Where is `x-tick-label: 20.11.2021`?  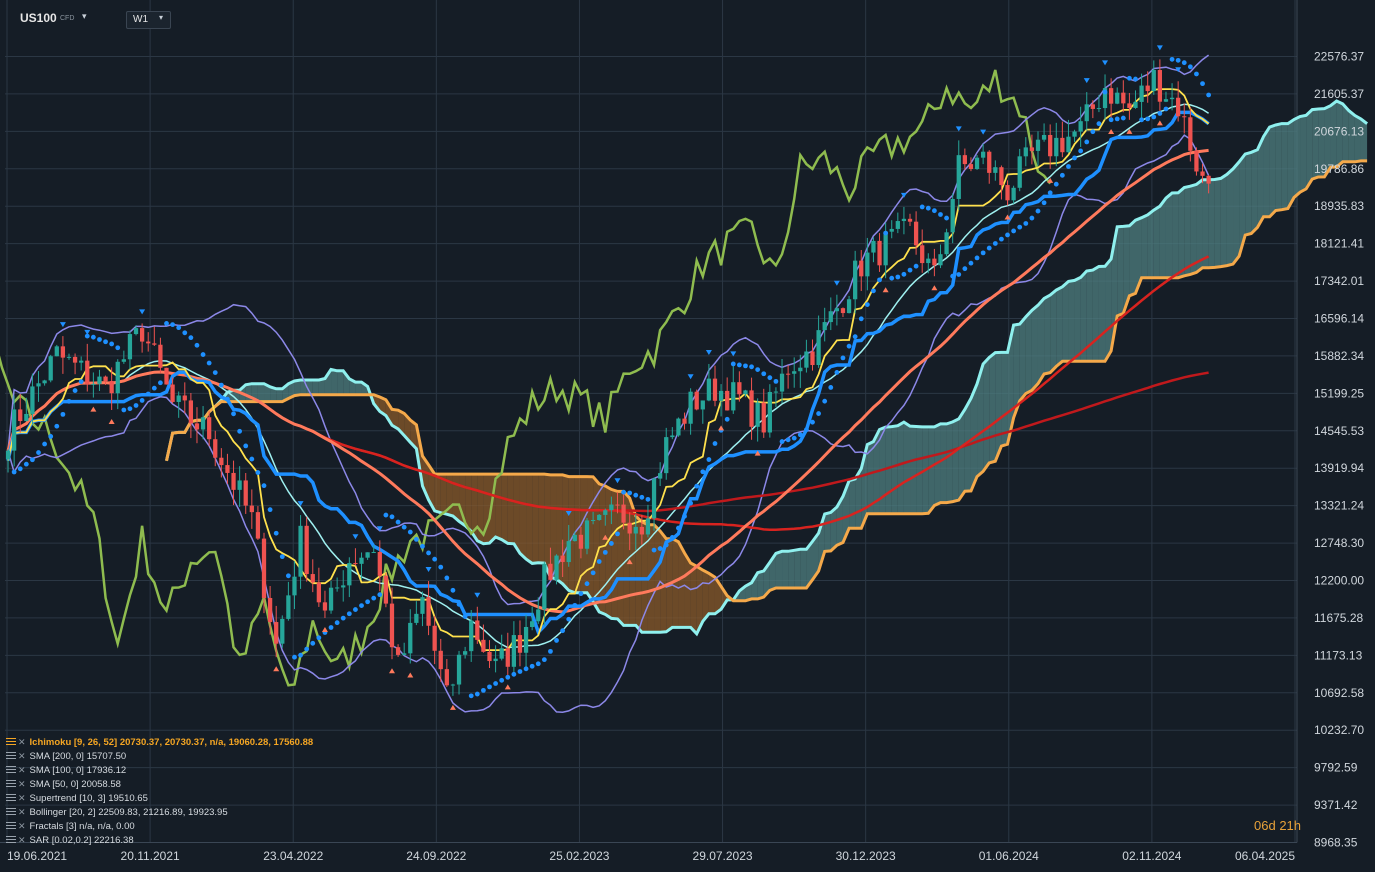 x-tick-label: 20.11.2021 is located at coordinates (150, 856).